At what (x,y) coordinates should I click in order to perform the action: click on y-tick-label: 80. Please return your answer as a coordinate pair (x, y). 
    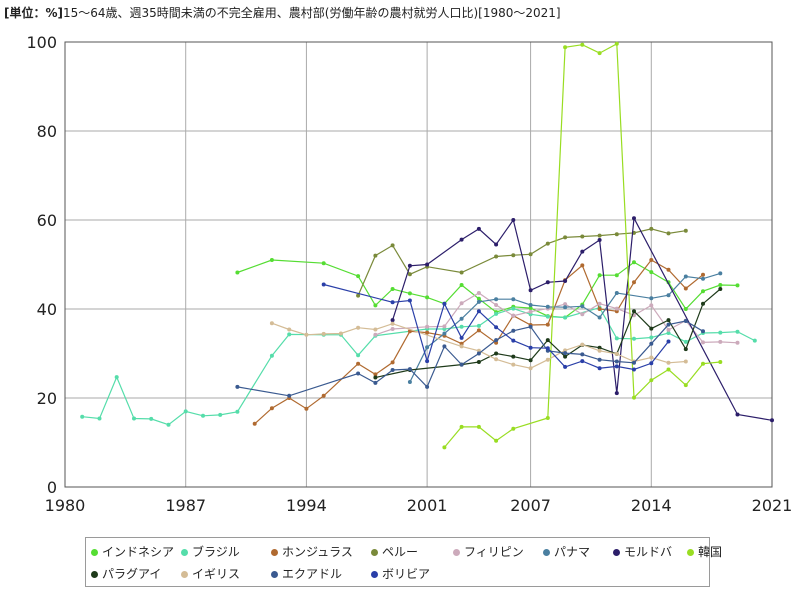
    Looking at the image, I should click on (47, 131).